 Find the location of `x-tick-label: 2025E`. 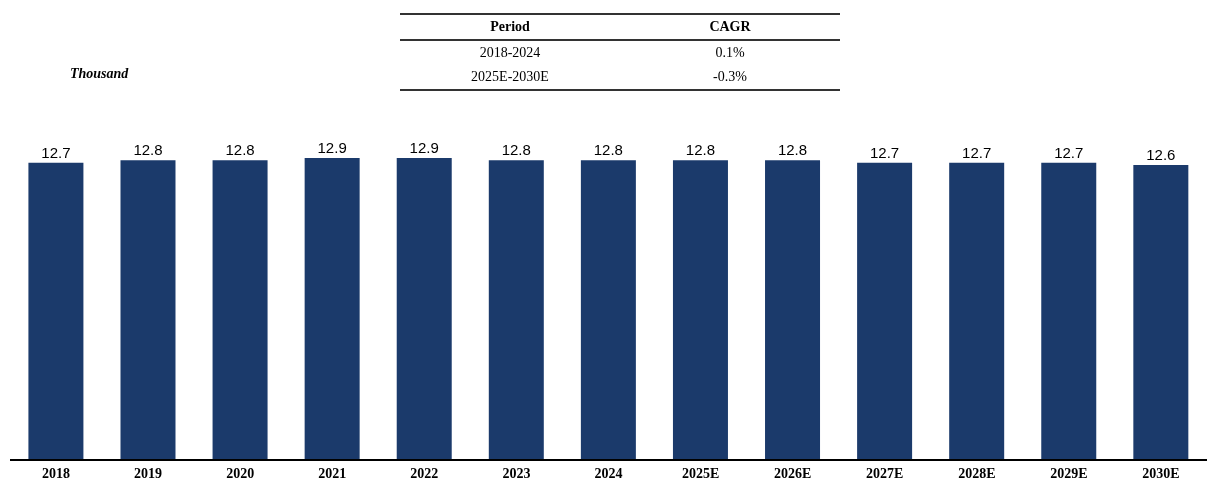

x-tick-label: 2025E is located at coordinates (700, 473).